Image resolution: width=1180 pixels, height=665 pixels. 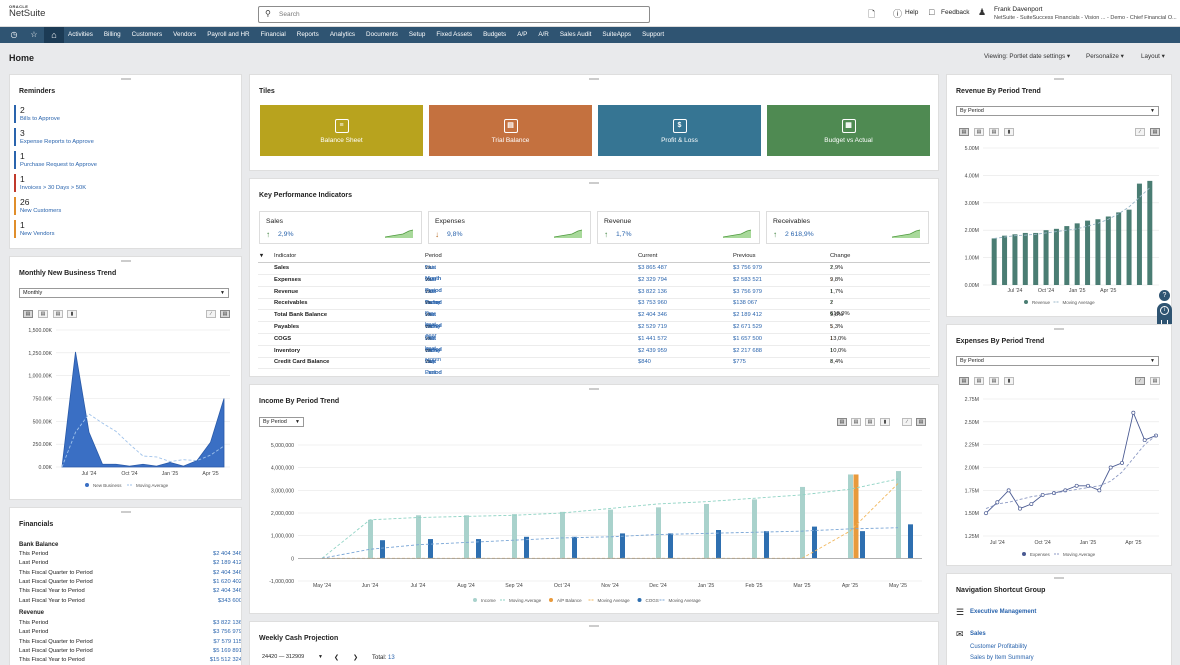 What do you see at coordinates (617, 34) in the screenshot?
I see `nav-item-suiteapps: SuiteApps` at bounding box center [617, 34].